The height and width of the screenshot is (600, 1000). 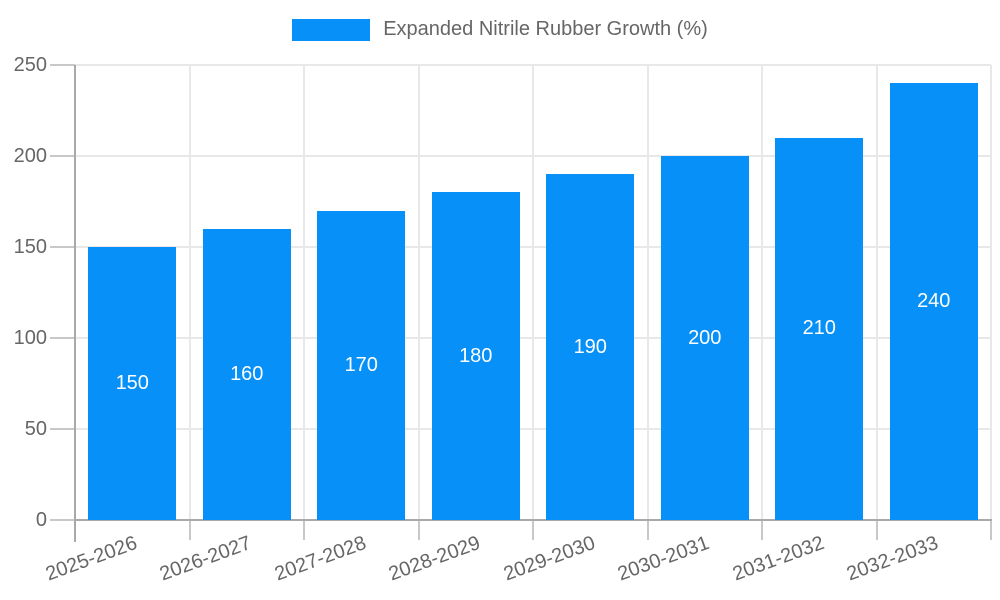 I want to click on bar-value-label: 160, so click(x=247, y=373).